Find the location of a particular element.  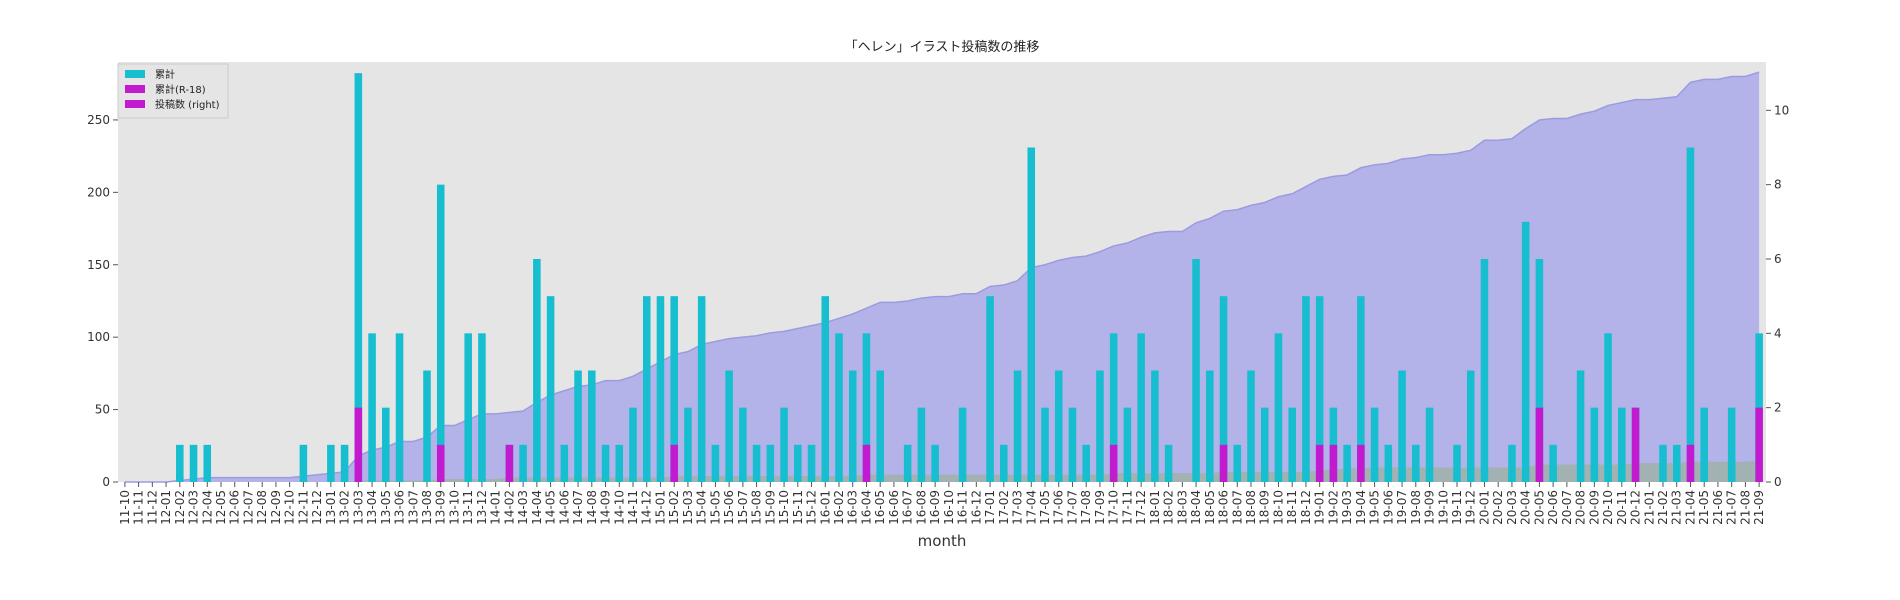

x-tick-label: 12-06 is located at coordinates (235, 507).